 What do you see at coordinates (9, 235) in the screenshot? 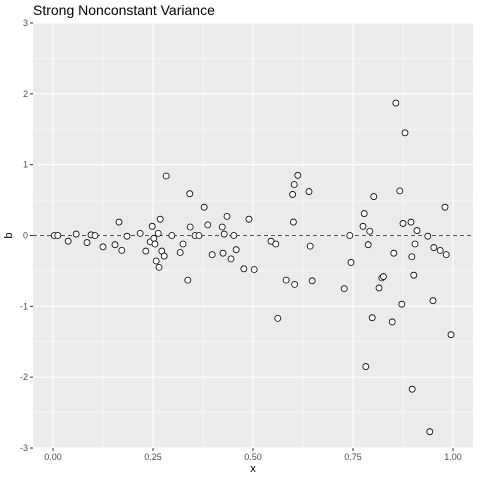
I see `y-axis-title: b` at bounding box center [9, 235].